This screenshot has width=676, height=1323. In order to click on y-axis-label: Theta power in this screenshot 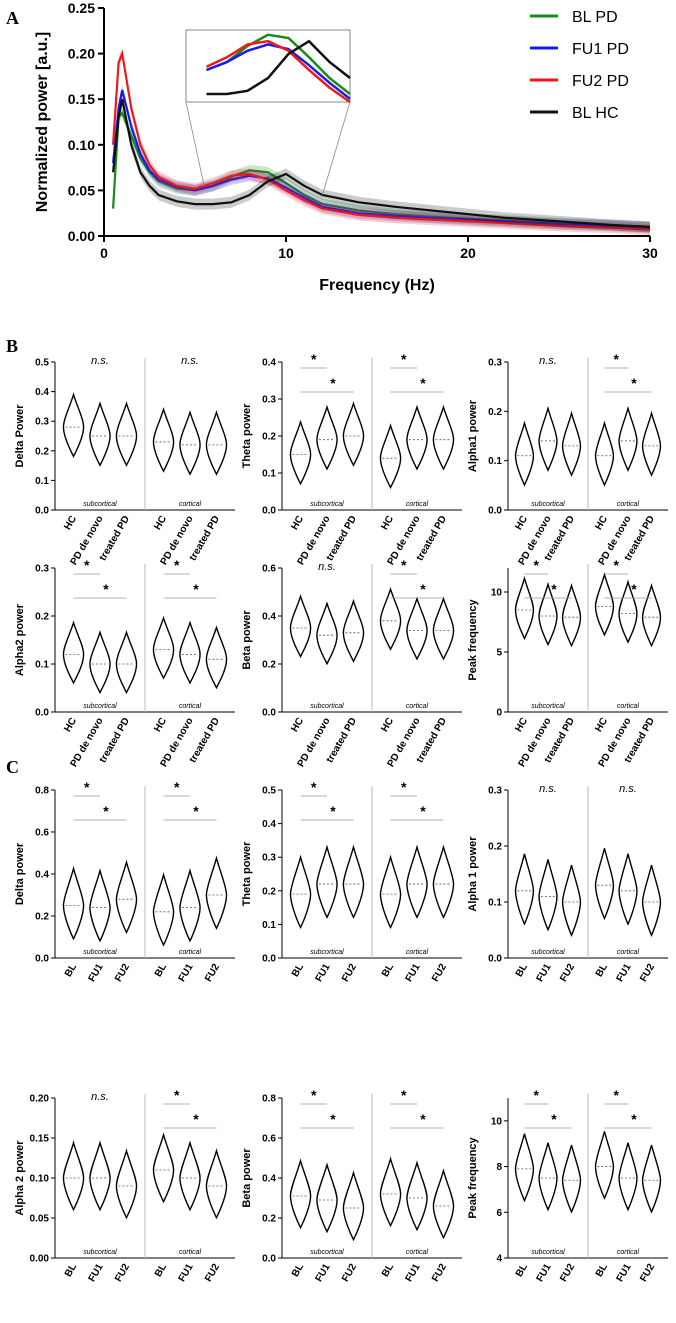, I will do `click(247, 874)`.